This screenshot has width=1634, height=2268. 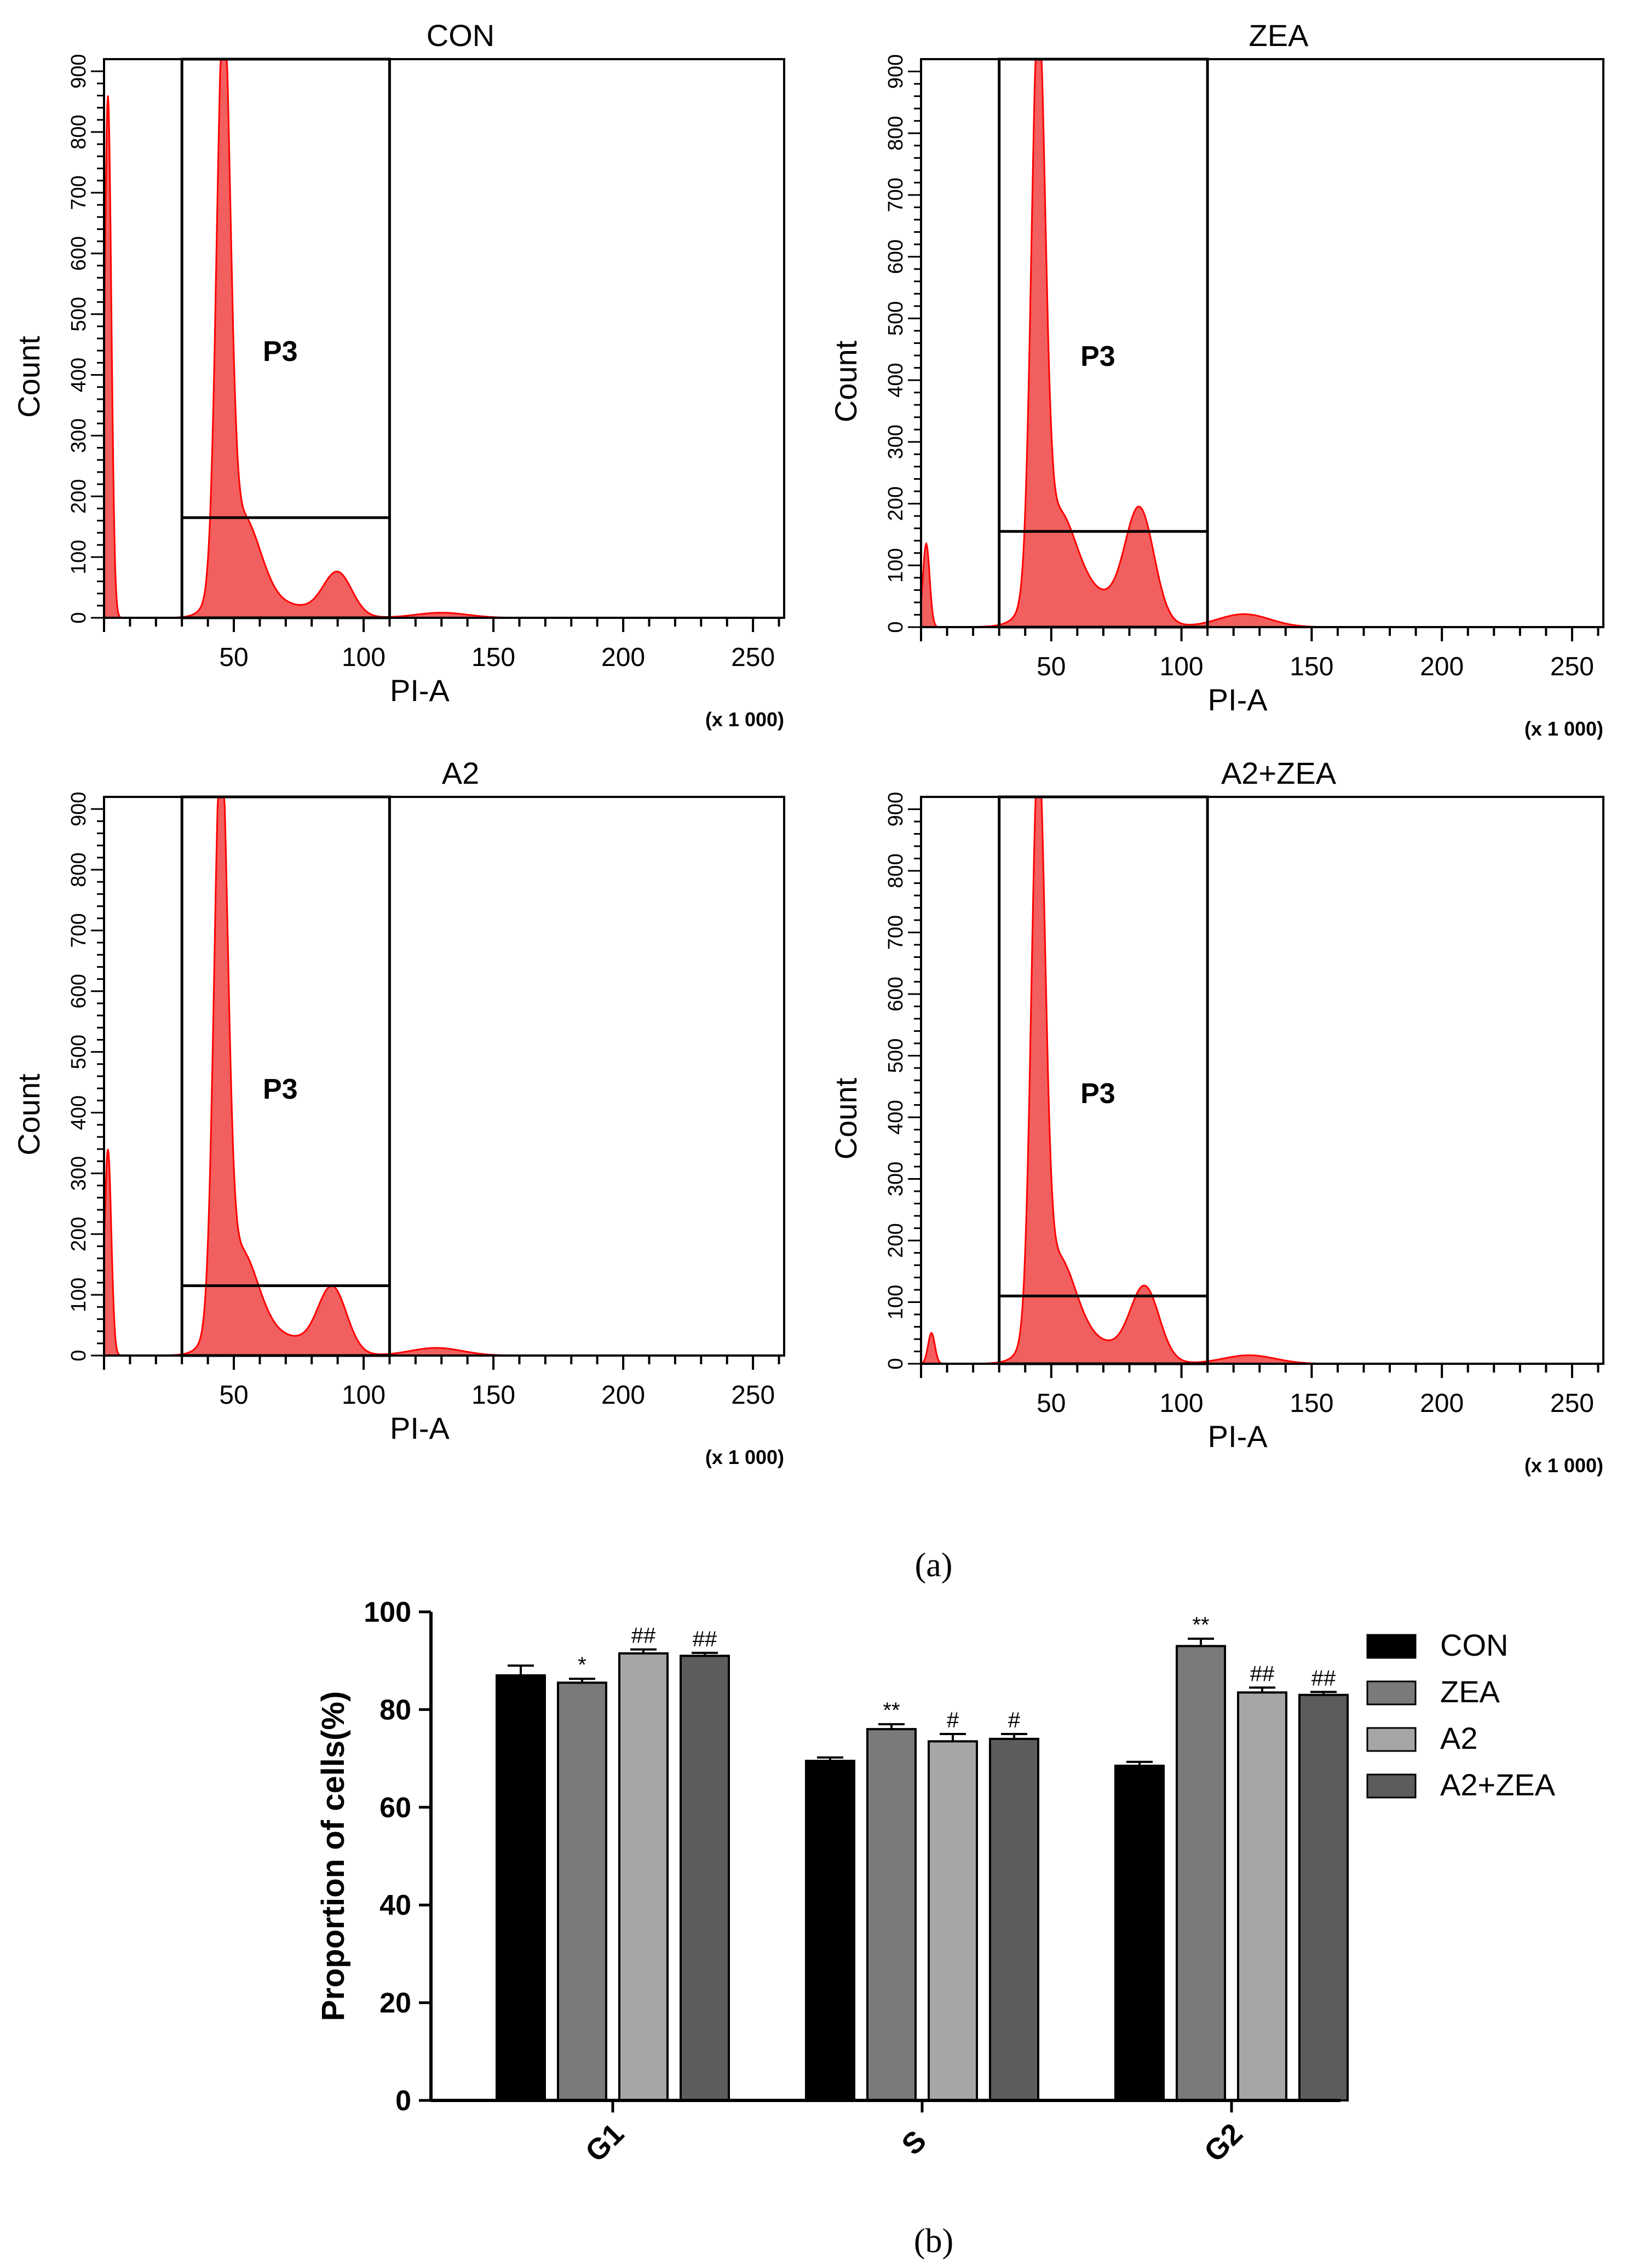 What do you see at coordinates (582, 1665) in the screenshot?
I see `significance-zea-g1: *` at bounding box center [582, 1665].